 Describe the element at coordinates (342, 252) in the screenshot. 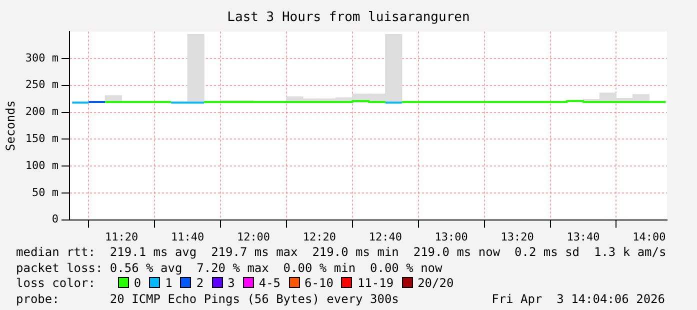

I see `text: median rtt: 219.1 ms avg 219.7 ms max 219.0 ms min 219.0 ms now 0.2 ms sd 1.3 k am/s` at that location.